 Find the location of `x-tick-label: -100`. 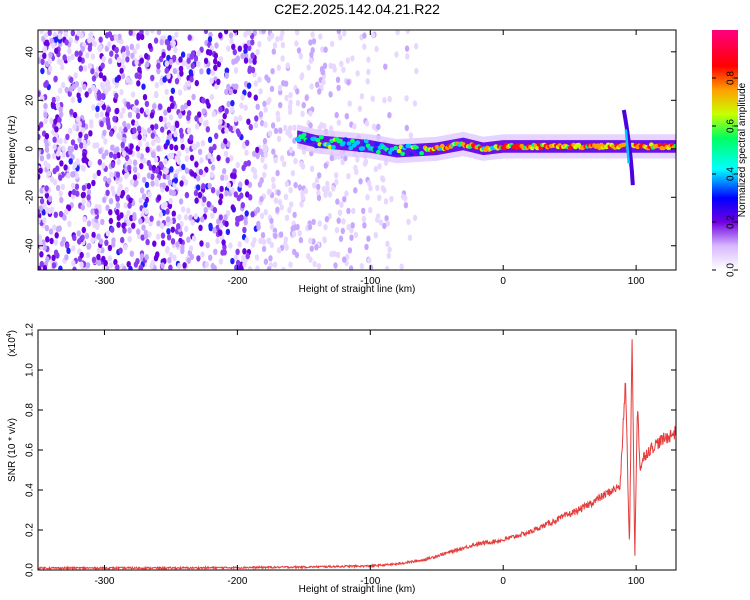

x-tick-label: -100 is located at coordinates (370, 581).